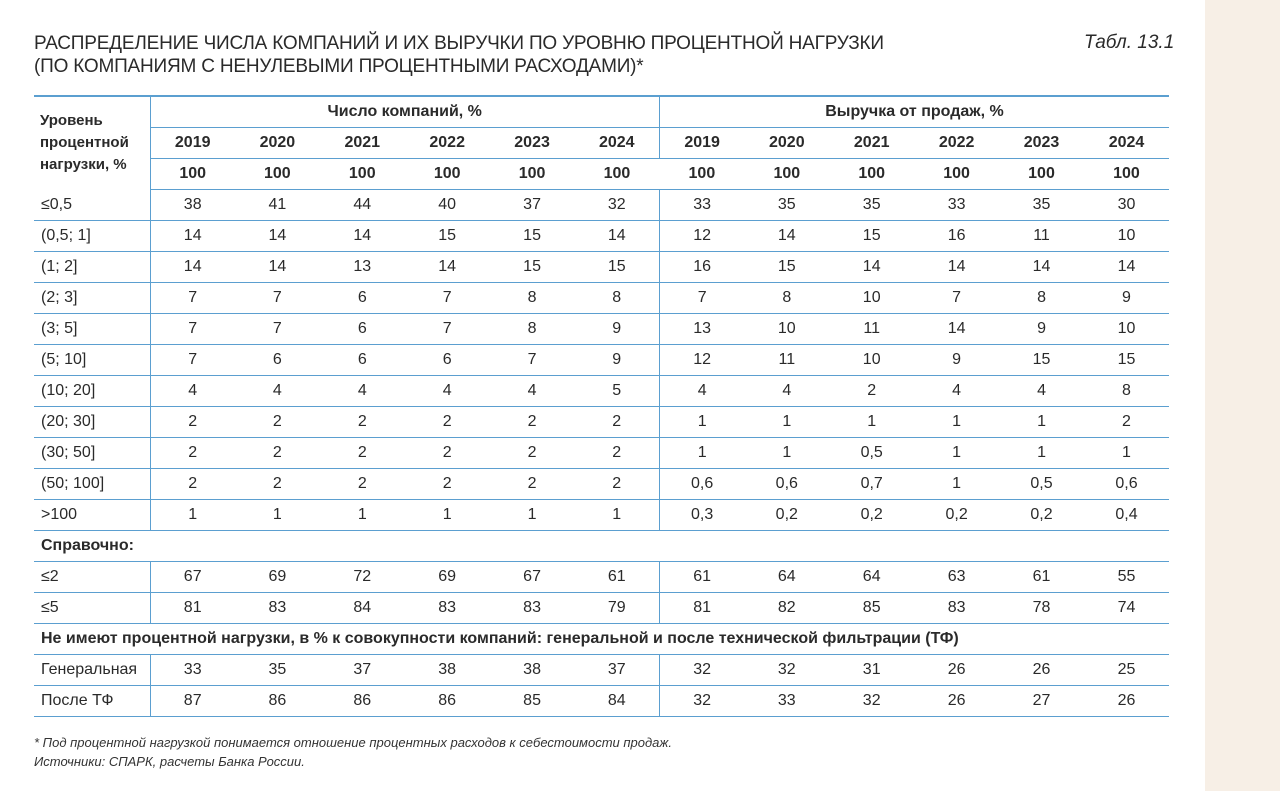 This screenshot has width=1280, height=791. What do you see at coordinates (601, 515) in the screenshot?
I see `table-row: >100 1 1 1 1 1 1 0,3 0,2 0,2 0,2 0,2 0,4` at bounding box center [601, 515].